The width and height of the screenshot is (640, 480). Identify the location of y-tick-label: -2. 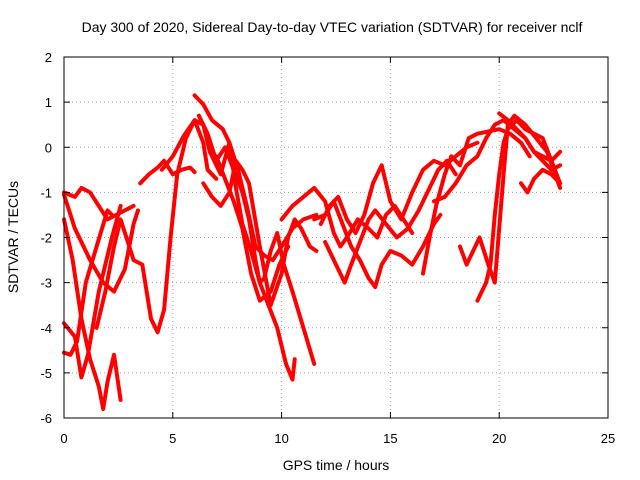
(46, 238).